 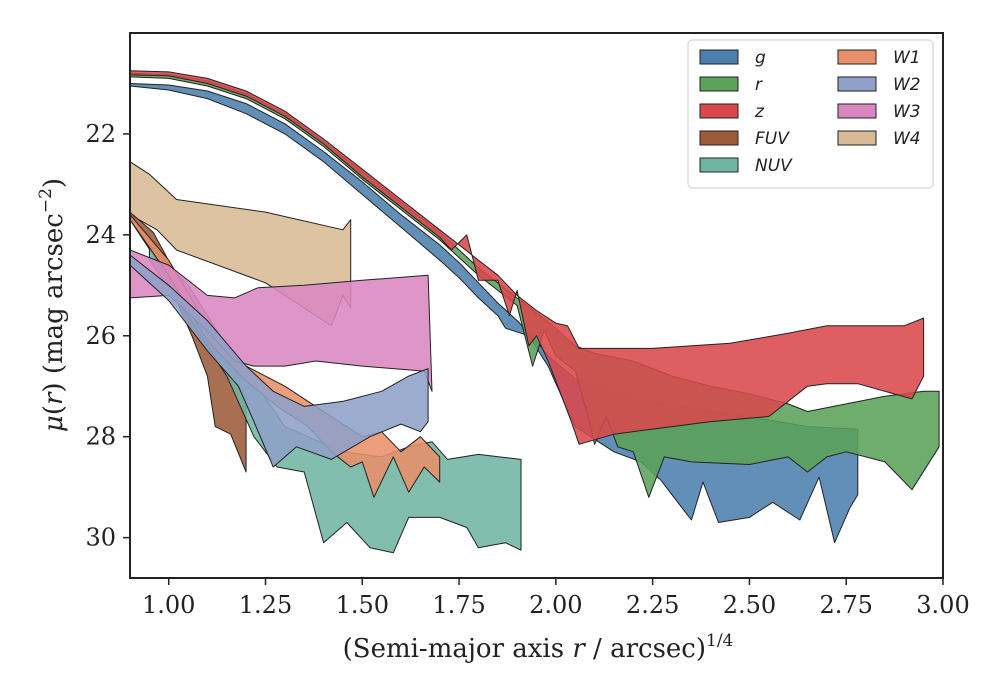 What do you see at coordinates (100, 437) in the screenshot?
I see `y-tick-label: 28` at bounding box center [100, 437].